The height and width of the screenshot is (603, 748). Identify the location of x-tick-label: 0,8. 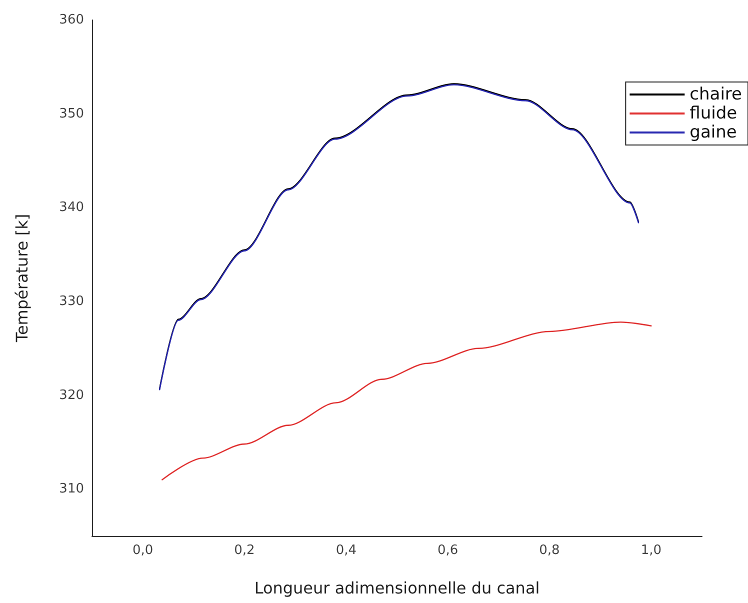
(549, 550).